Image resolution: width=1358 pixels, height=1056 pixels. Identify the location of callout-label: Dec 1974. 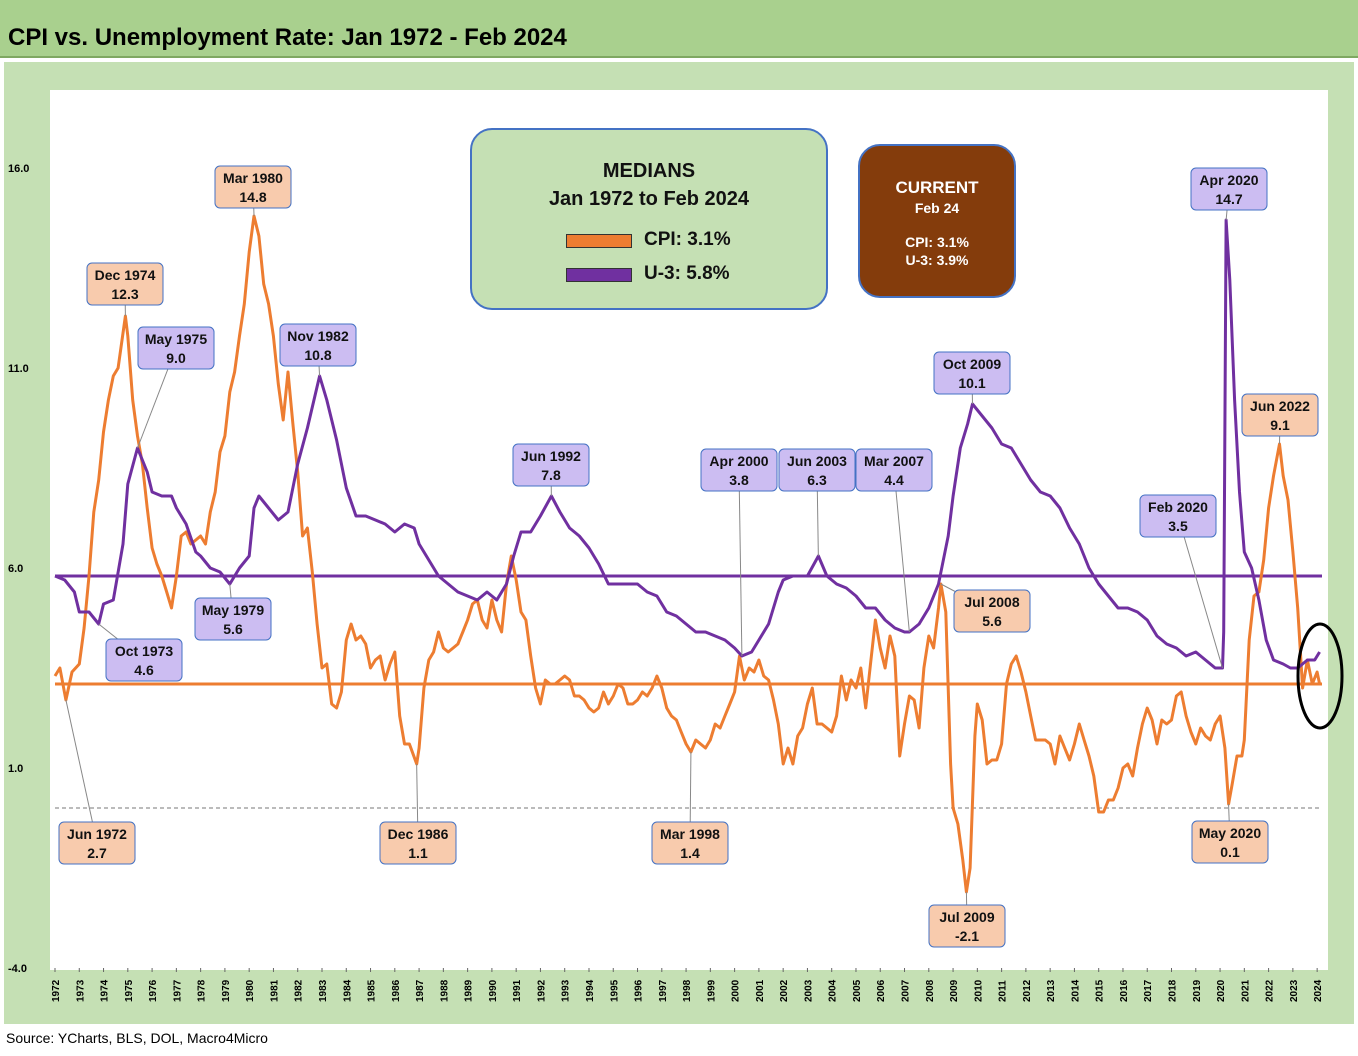
(125, 275).